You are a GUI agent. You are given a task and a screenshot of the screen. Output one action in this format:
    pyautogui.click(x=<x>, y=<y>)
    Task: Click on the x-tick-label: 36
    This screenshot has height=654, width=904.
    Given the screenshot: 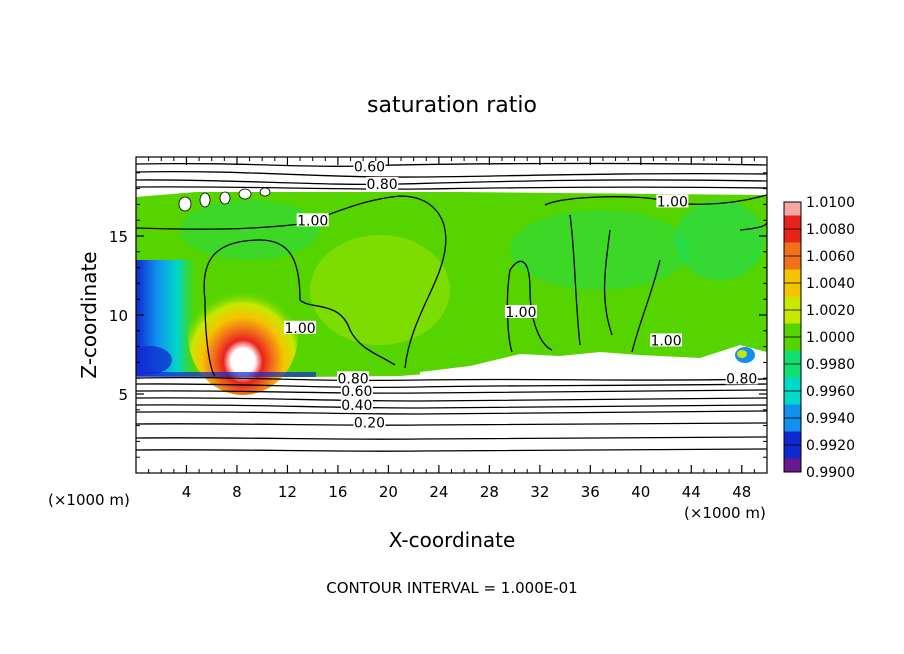 What is the action you would take?
    pyautogui.click(x=590, y=492)
    